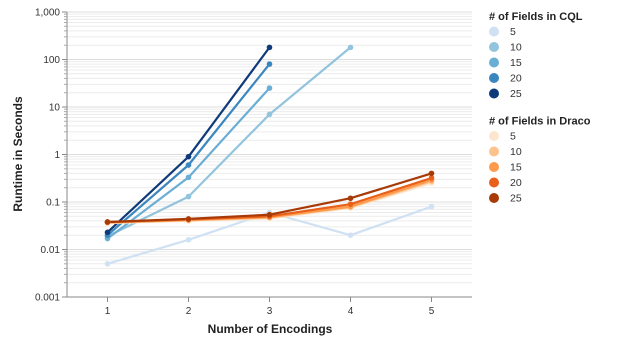 This screenshot has width=622, height=345. I want to click on y-axis-title: Runtime in Seconds, so click(18, 154).